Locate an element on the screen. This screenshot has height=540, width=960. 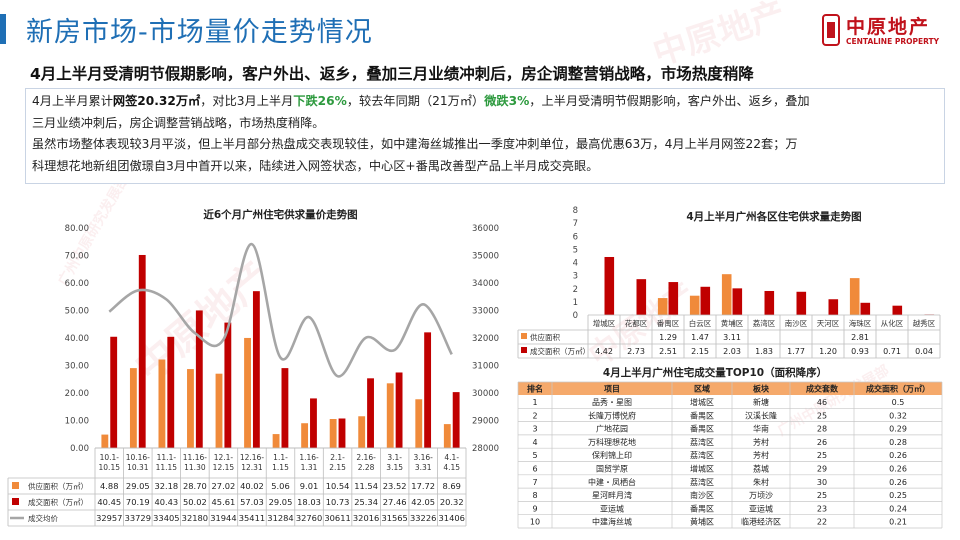
data-label: 5.06 is located at coordinates (280, 486).